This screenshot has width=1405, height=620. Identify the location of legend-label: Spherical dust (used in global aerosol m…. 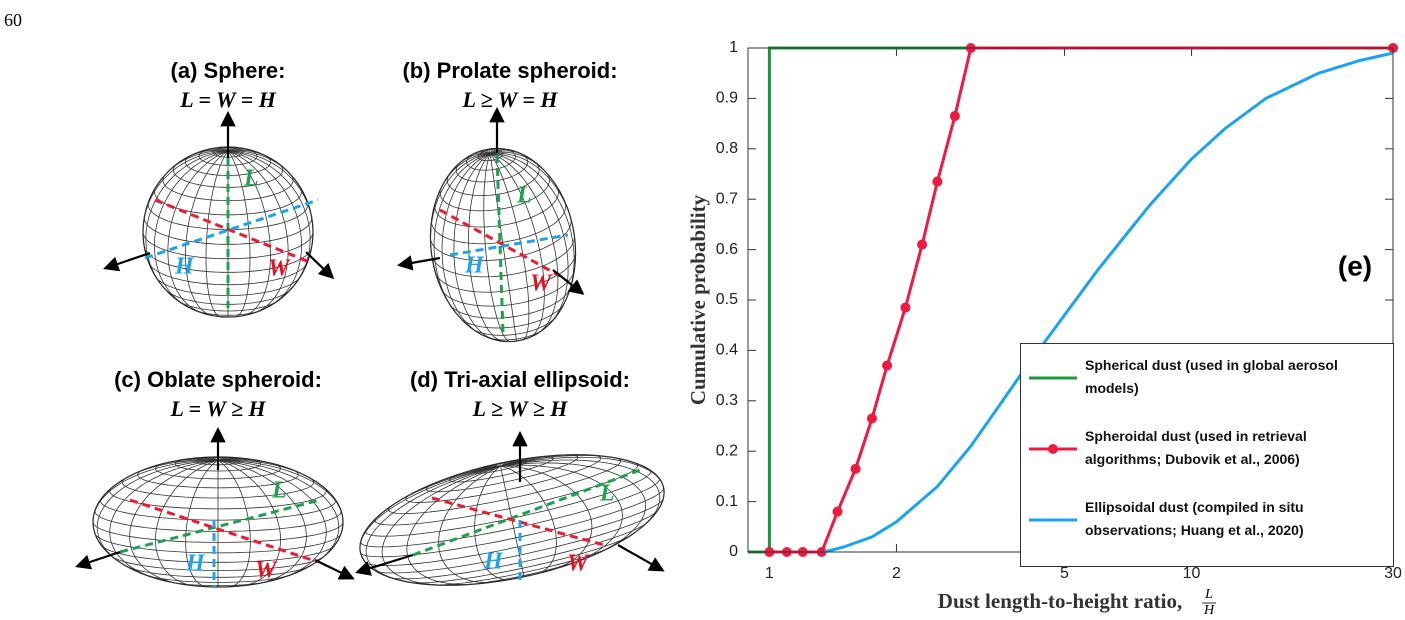
(1211, 376).